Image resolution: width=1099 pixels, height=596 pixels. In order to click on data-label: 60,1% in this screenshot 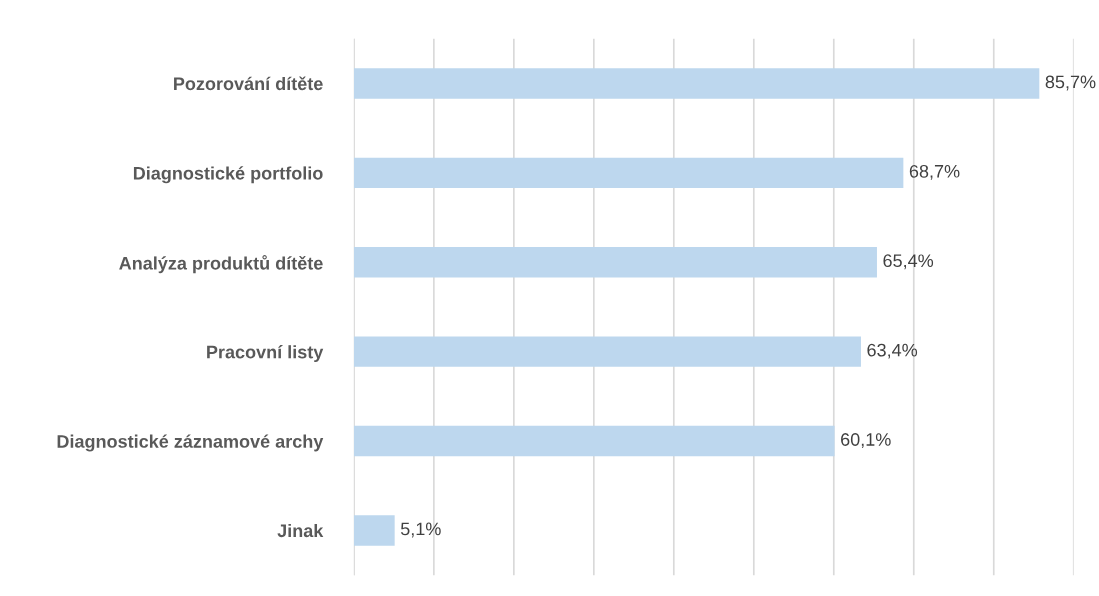, I will do `click(866, 441)`.